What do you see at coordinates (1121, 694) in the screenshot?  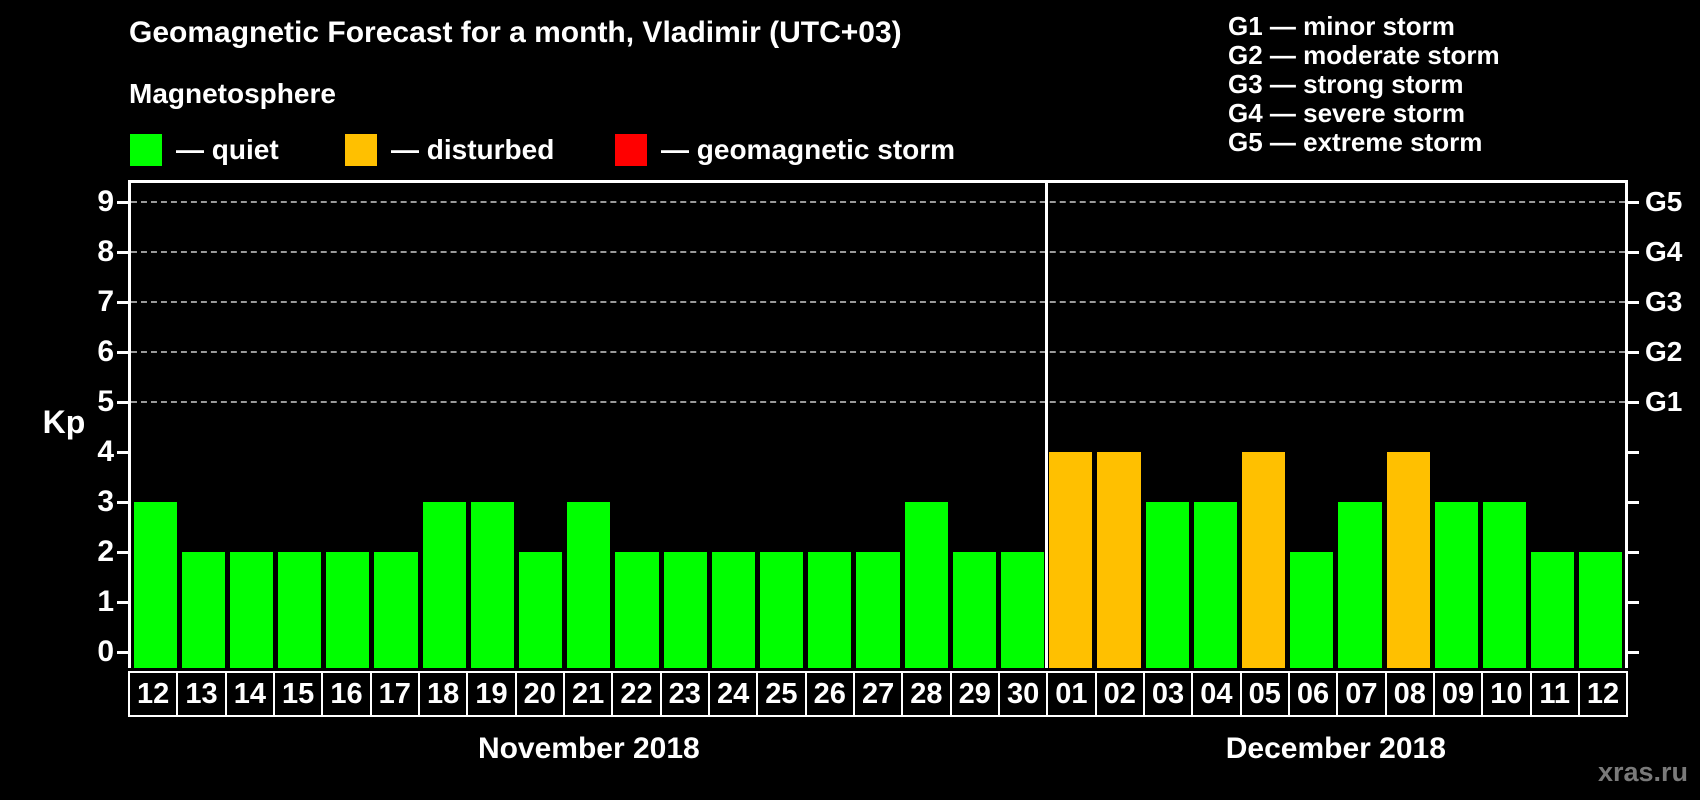 I see `day-label: 02` at bounding box center [1121, 694].